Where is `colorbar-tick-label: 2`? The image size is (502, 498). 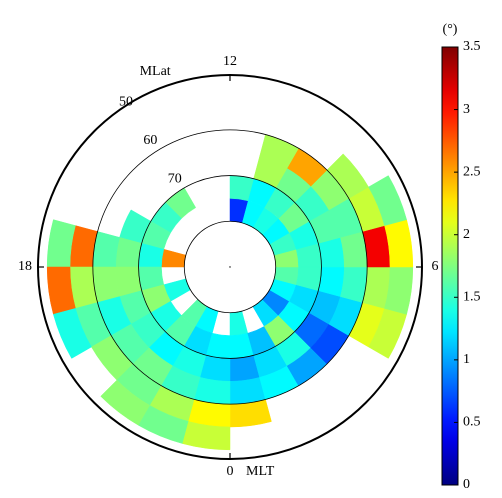 colorbar-tick-label: 2 is located at coordinates (466, 234).